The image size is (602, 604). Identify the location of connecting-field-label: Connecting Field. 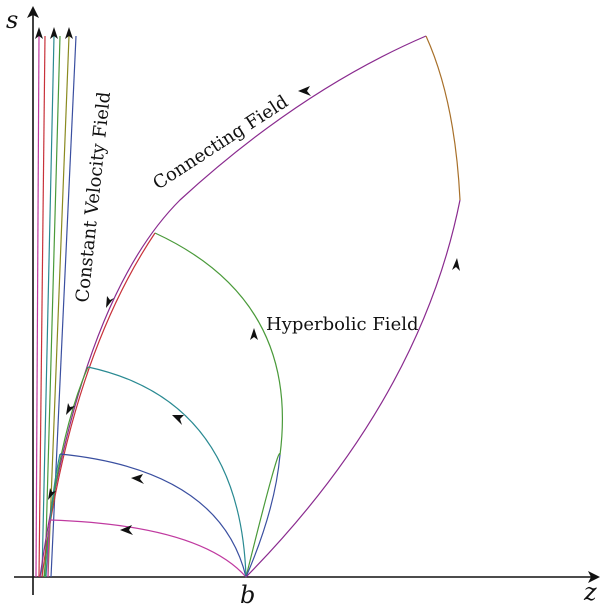
(220, 142).